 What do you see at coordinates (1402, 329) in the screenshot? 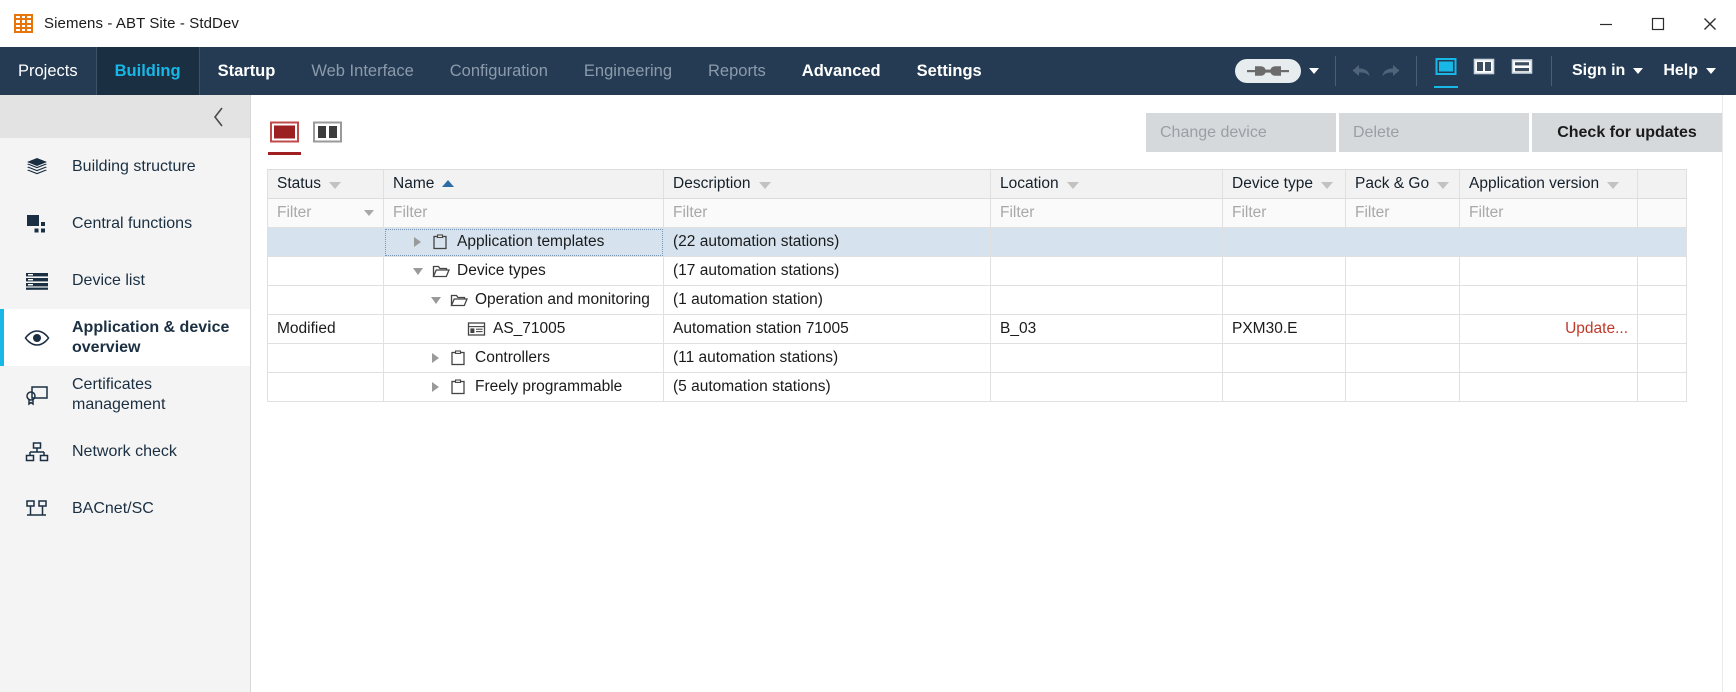
I see `cell-pack-and-go` at bounding box center [1402, 329].